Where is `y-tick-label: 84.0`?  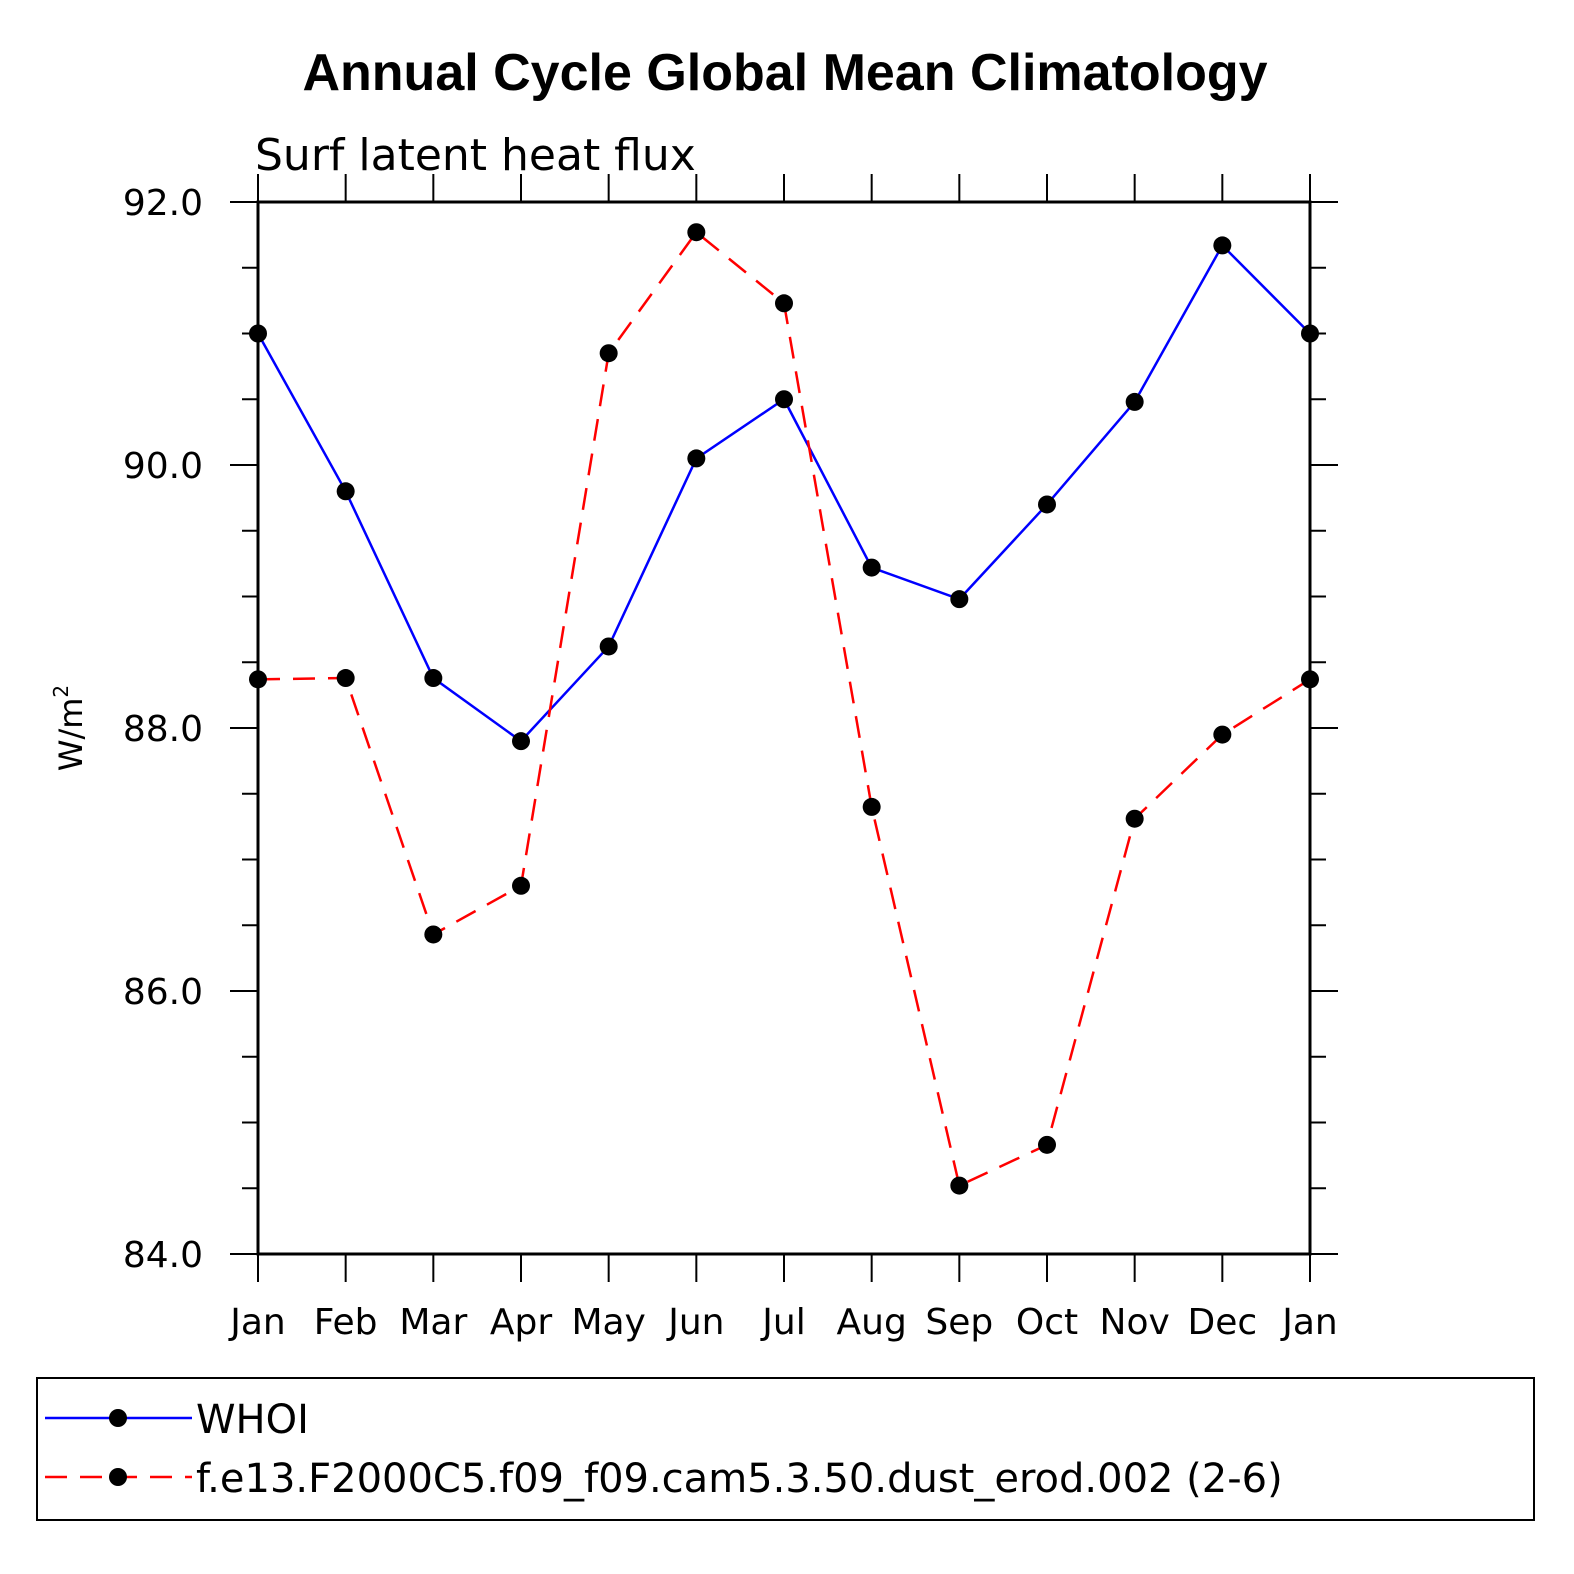
y-tick-label: 84.0 is located at coordinates (163, 1255).